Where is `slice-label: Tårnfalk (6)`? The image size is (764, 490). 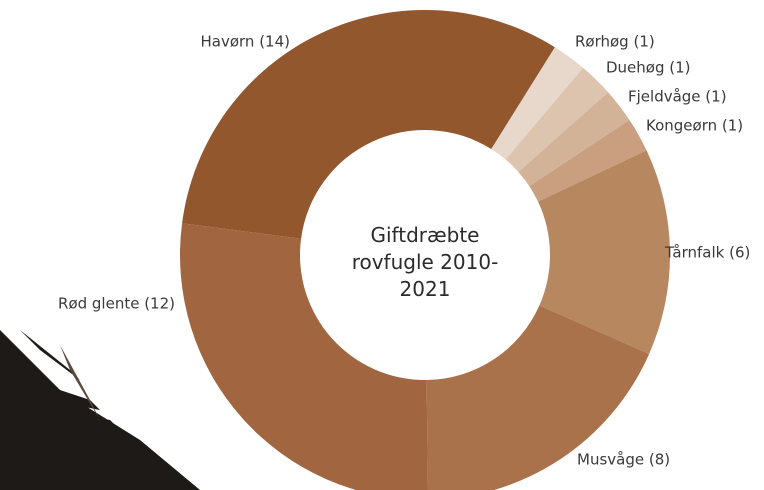
slice-label: Tårnfalk (6) is located at coordinates (707, 253).